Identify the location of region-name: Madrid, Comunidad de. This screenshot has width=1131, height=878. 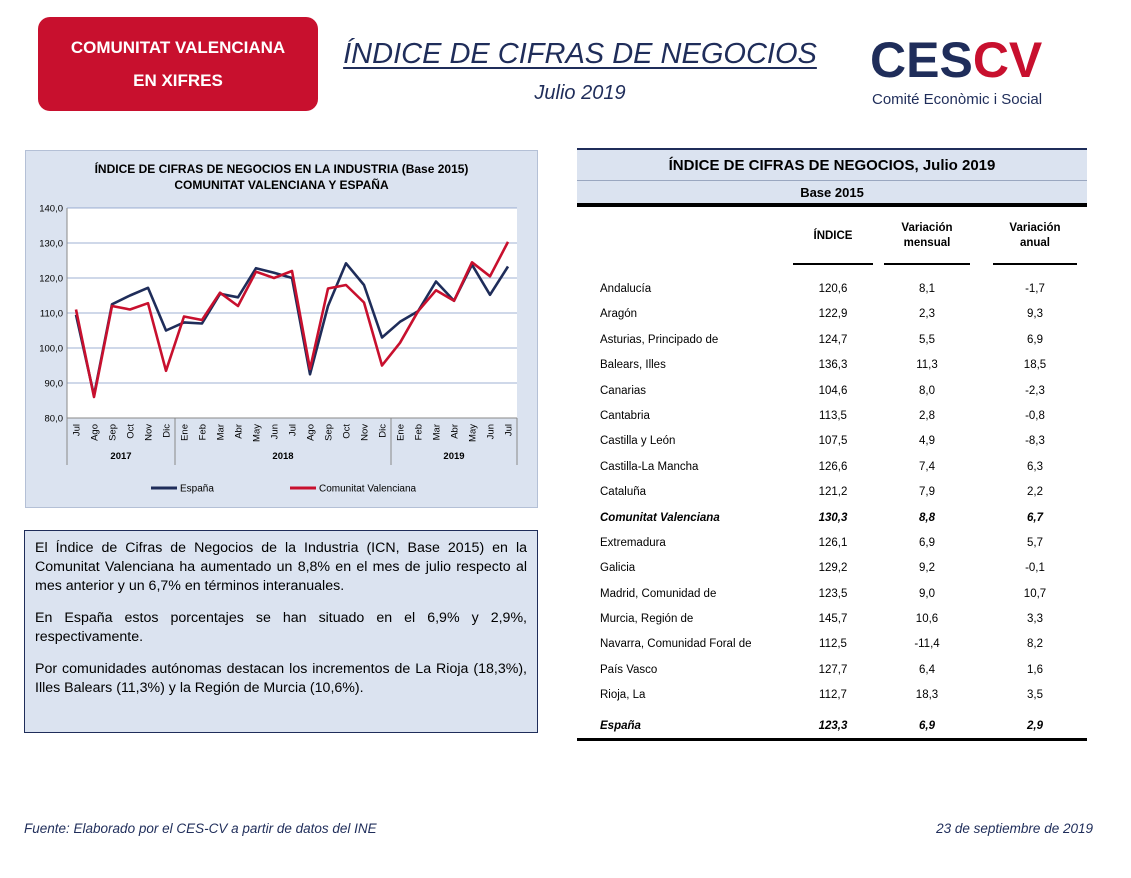
(658, 593).